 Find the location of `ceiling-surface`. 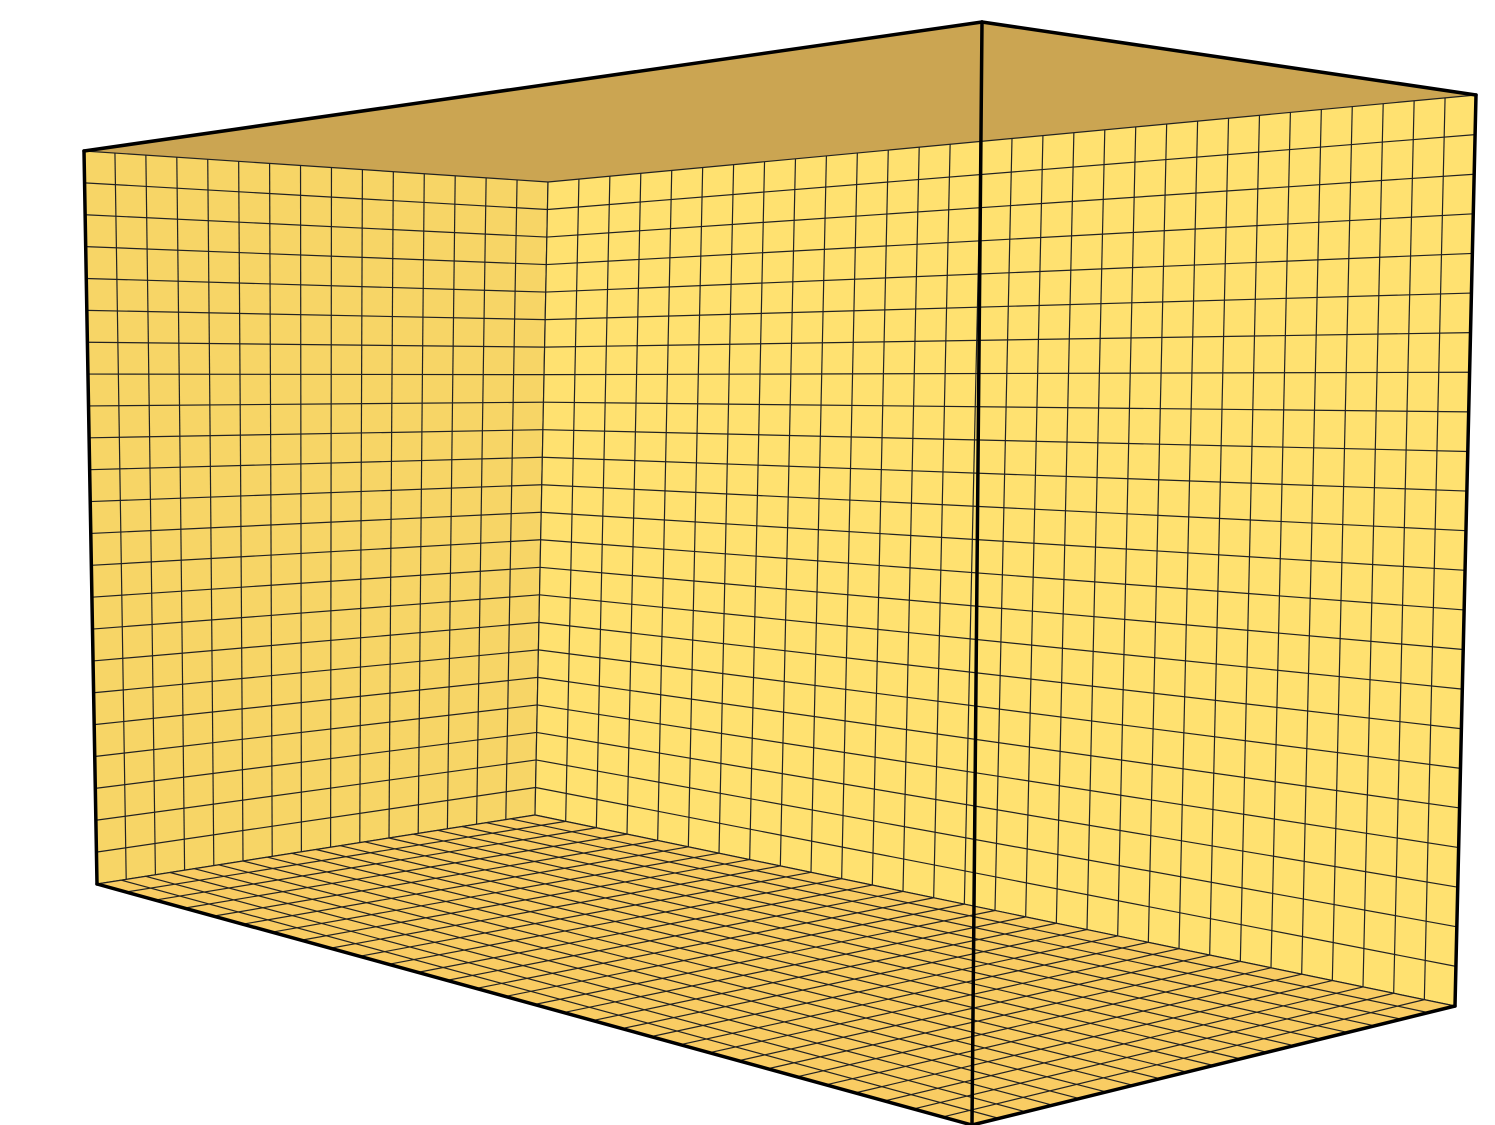

ceiling-surface is located at coordinates (780, 102).